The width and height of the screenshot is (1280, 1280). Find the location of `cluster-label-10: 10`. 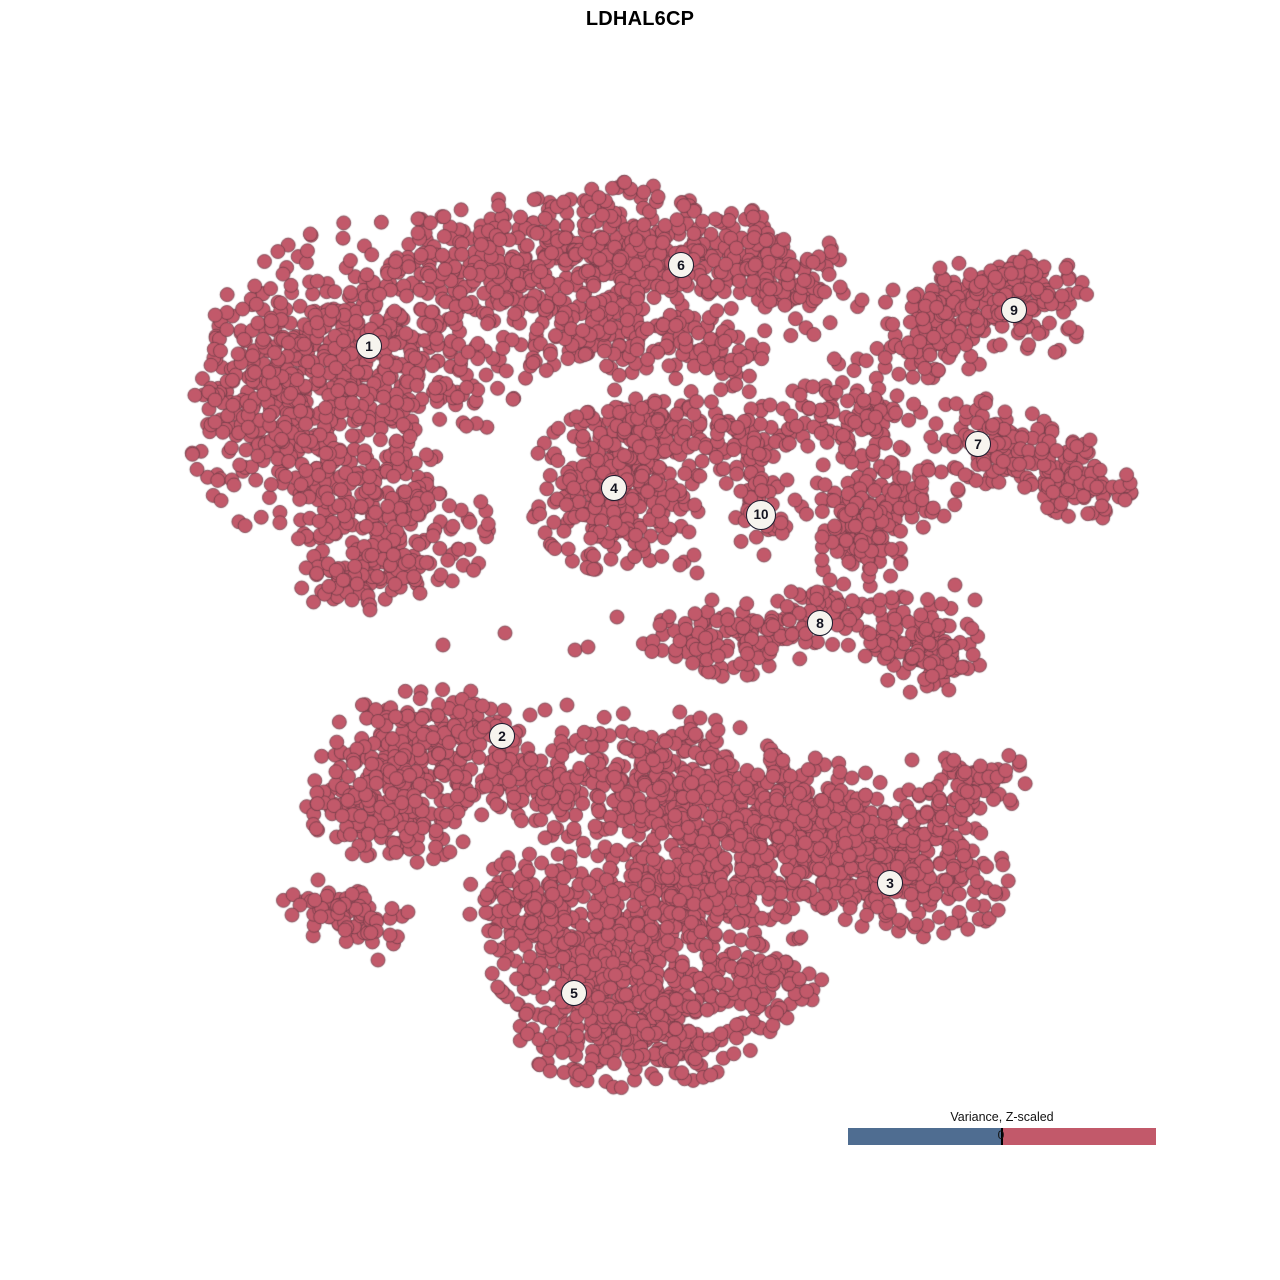

cluster-label-10: 10 is located at coordinates (761, 515).